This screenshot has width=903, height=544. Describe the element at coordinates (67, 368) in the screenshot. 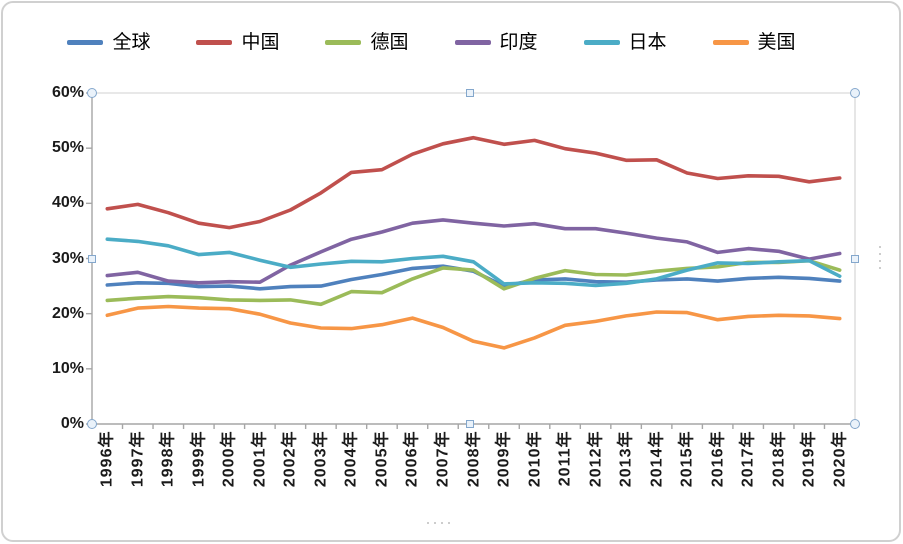

I see `y-axis-label: 10%` at that location.